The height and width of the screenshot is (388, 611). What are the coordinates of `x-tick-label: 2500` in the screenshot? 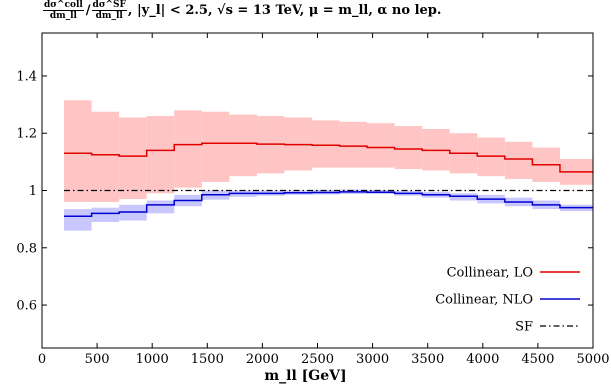 It's located at (317, 359).